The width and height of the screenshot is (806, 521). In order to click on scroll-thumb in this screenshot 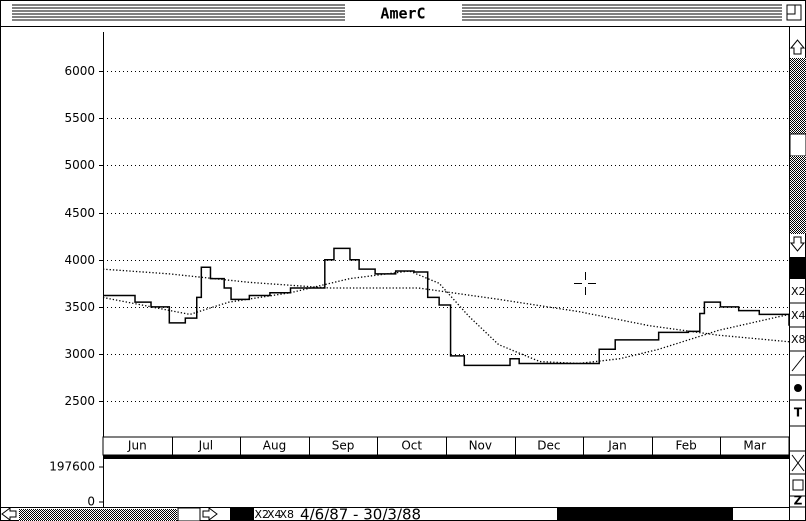, I will do `click(797, 145)`.